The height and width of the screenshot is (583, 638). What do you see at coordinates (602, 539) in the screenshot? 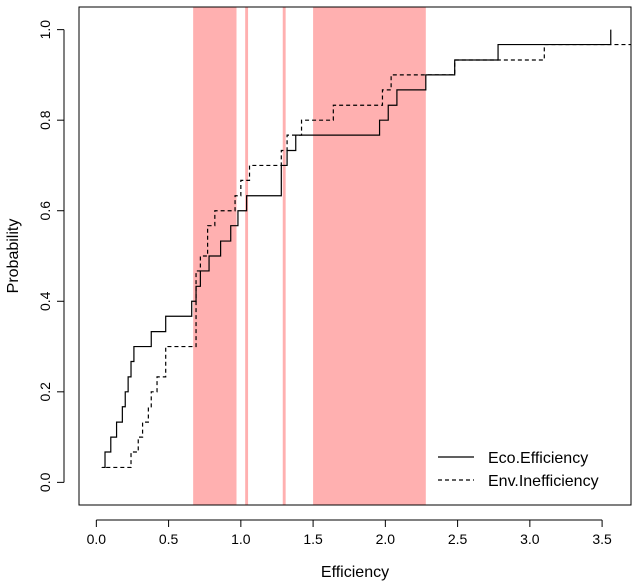
I see `x-tick-label: 3.5` at bounding box center [602, 539].